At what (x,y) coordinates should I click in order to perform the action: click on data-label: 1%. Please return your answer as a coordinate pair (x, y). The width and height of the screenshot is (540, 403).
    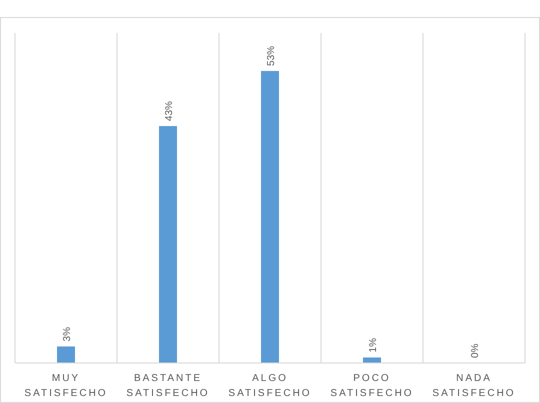
    Looking at the image, I should click on (373, 345).